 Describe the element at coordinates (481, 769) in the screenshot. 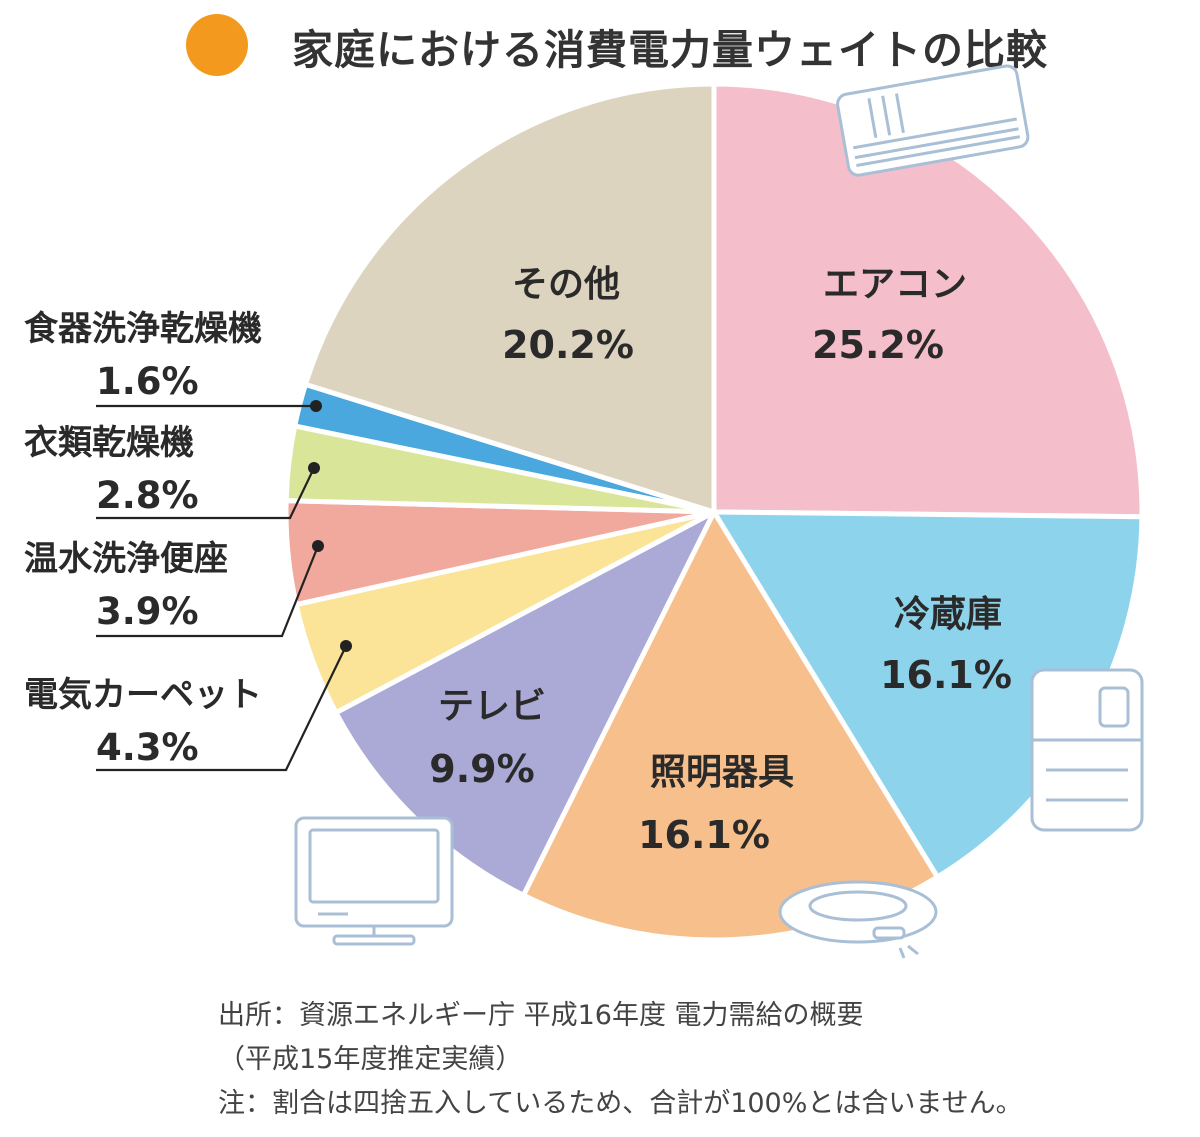

I see `slice-value-slice-4: 9.9%` at that location.